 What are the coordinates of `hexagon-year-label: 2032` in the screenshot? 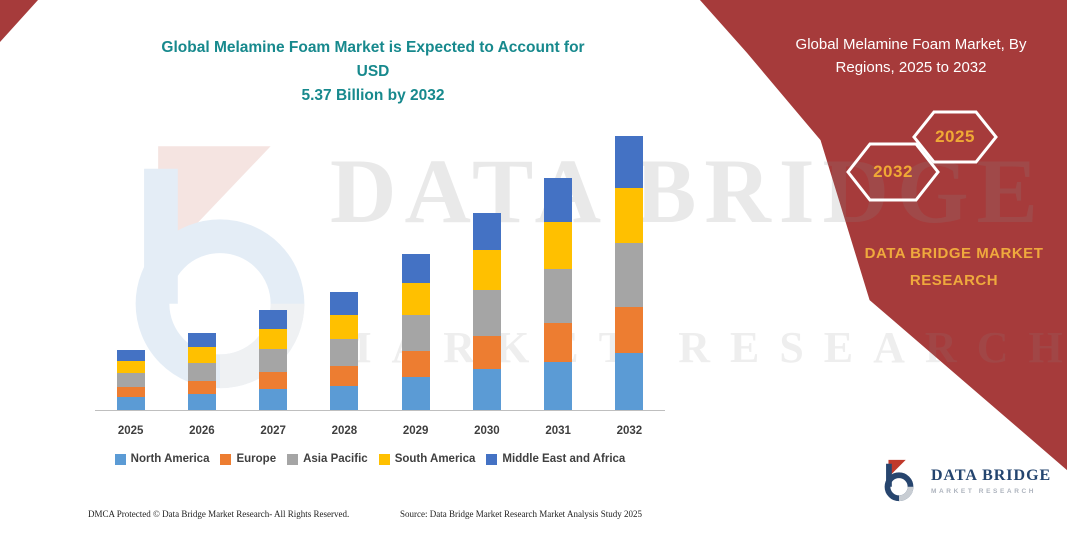 It's located at (893, 171).